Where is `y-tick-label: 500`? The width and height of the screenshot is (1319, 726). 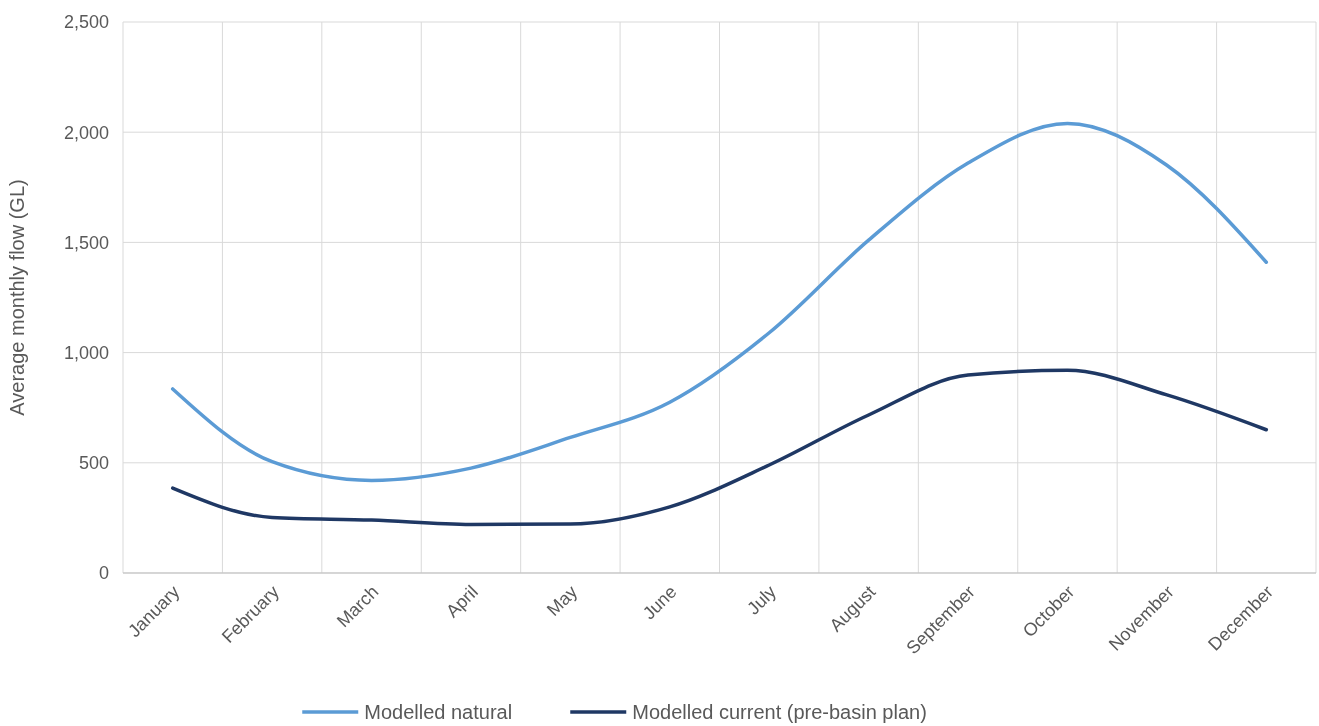 y-tick-label: 500 is located at coordinates (93, 463).